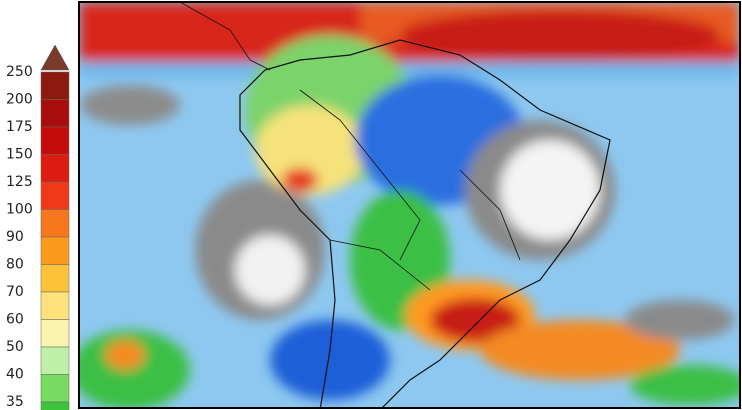 The height and width of the screenshot is (410, 742). I want to click on legend: 250 200 175 150 125 100 90 80 70 60 50 40 35, so click(38, 237).